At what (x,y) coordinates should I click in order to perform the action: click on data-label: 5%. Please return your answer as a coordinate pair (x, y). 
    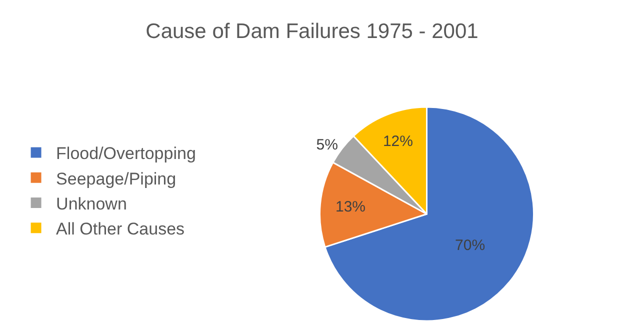
    Looking at the image, I should click on (327, 145).